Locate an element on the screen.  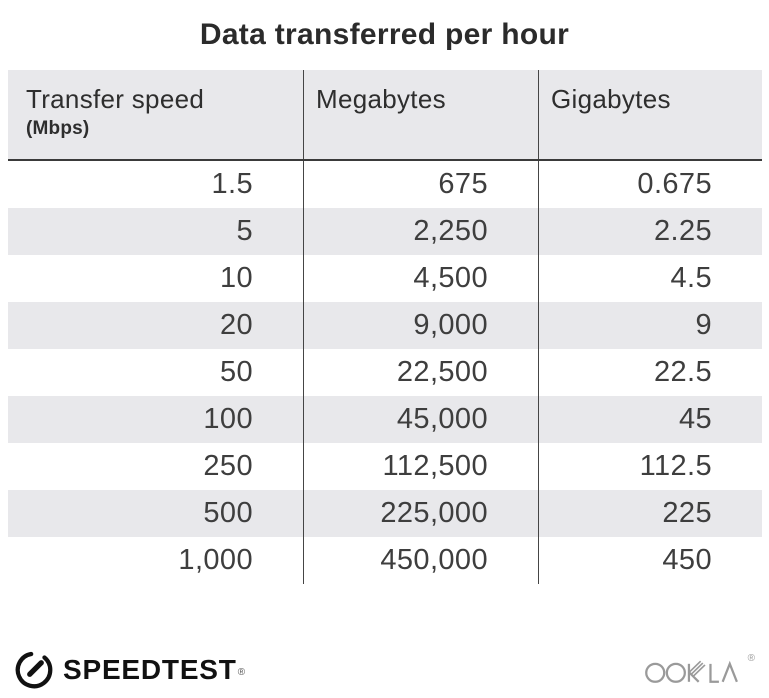
cell-megabytes: 675 is located at coordinates (420, 184).